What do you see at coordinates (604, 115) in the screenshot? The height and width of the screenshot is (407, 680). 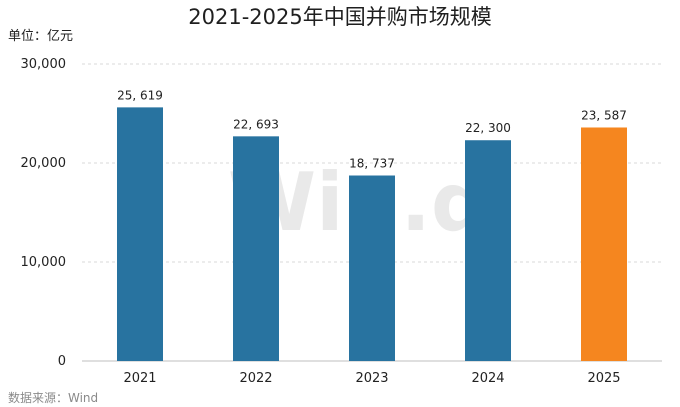 I see `data-label: 23, 587` at bounding box center [604, 115].